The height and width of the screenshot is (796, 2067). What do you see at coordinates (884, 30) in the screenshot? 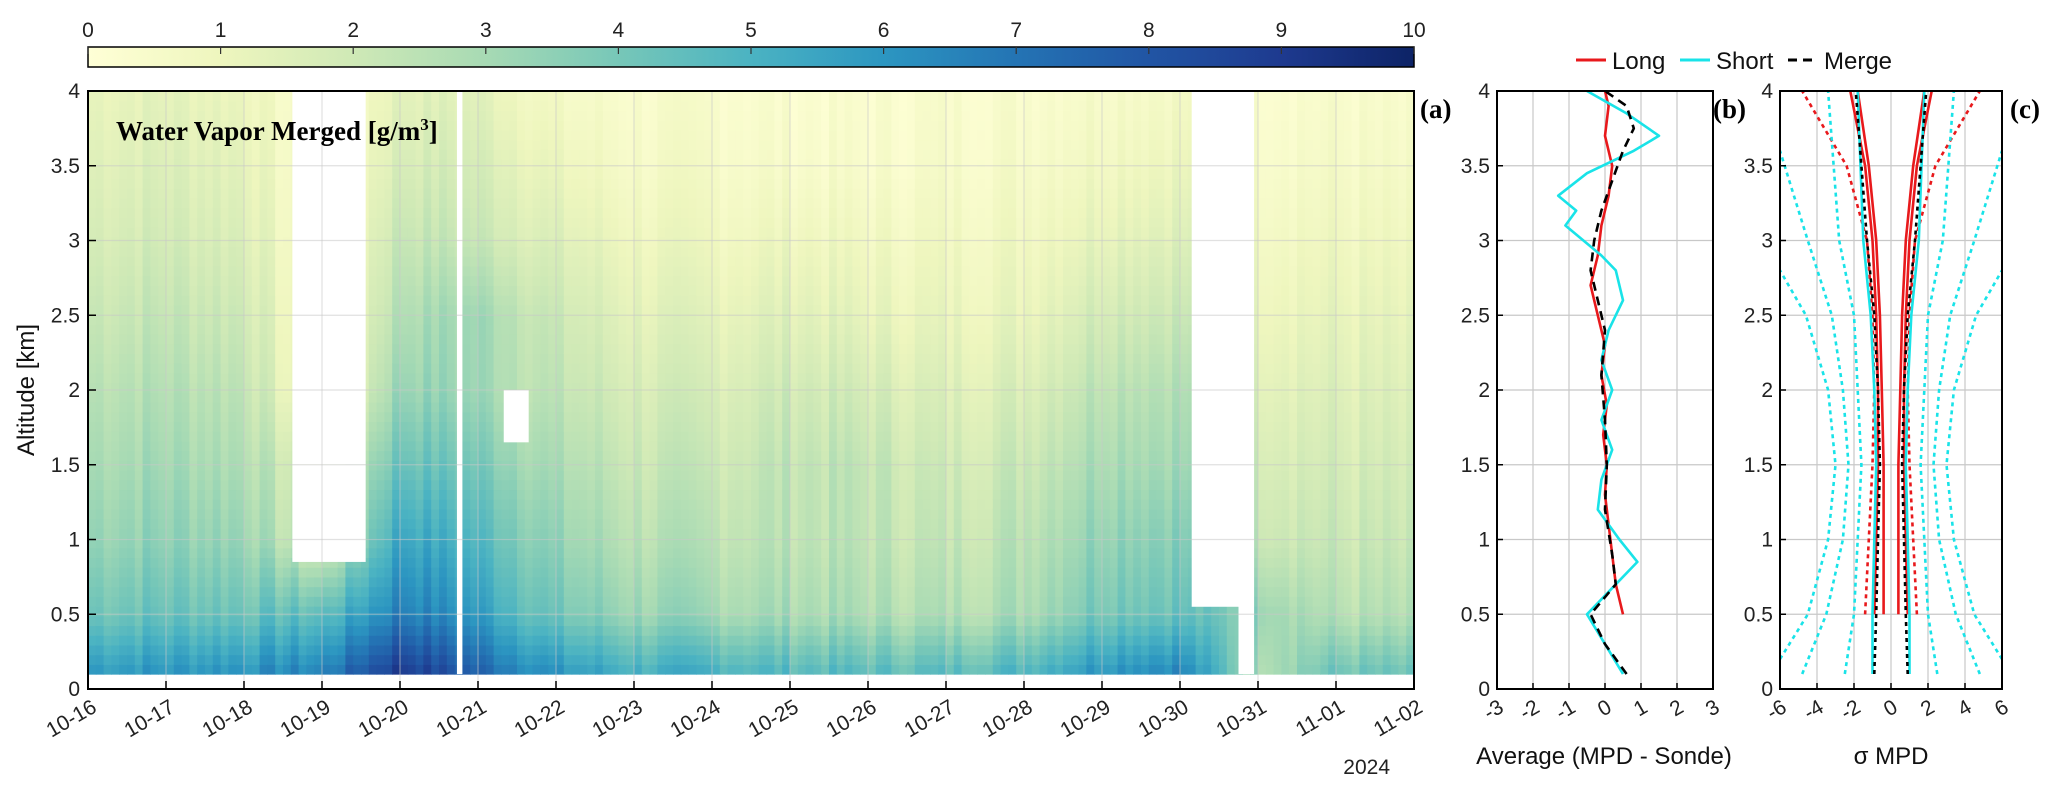
I see `colorbar-tick-label: 6` at bounding box center [884, 30].